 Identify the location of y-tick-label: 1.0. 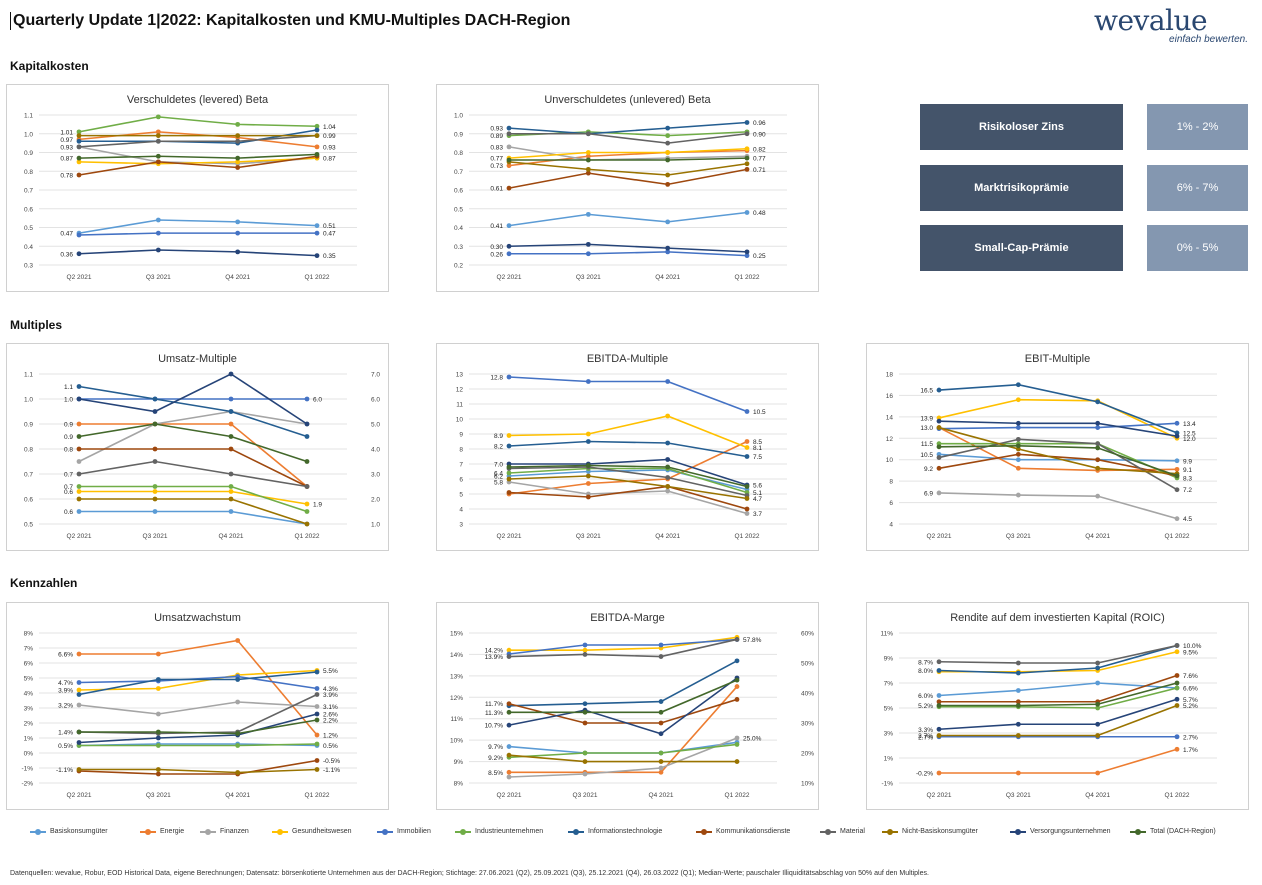
(28, 134).